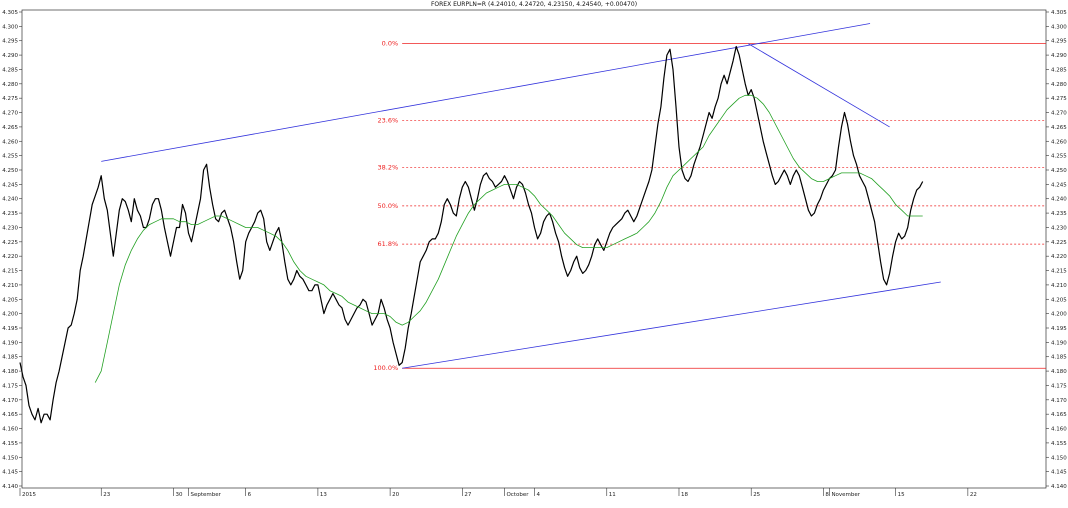 Image resolution: width=1068 pixels, height=508 pixels. Describe the element at coordinates (387, 206) in the screenshot. I see `fib-level-label: 50.0%` at that location.